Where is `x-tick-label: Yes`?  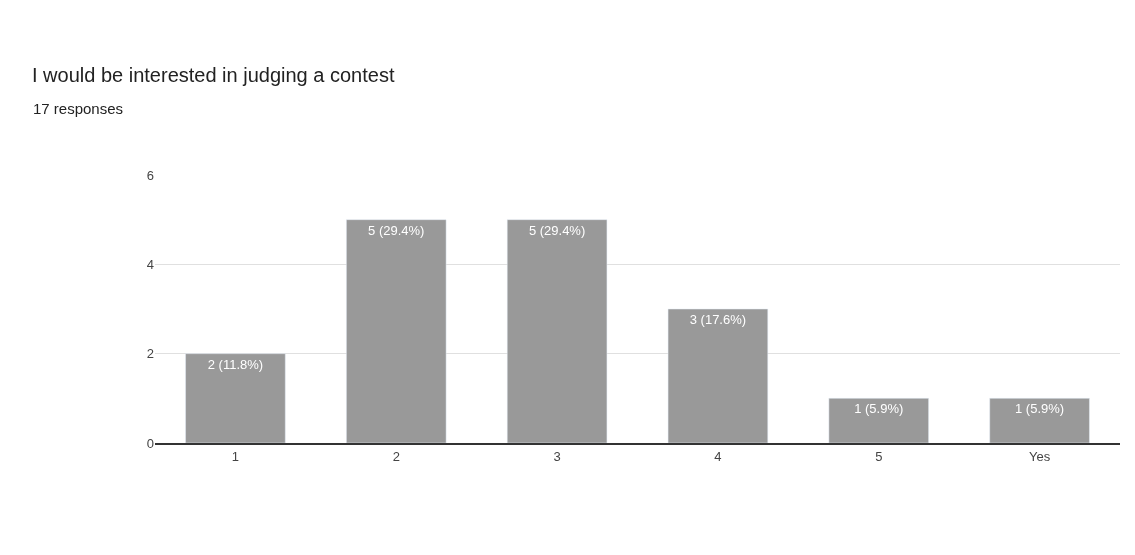
x-tick-label: Yes is located at coordinates (1039, 456).